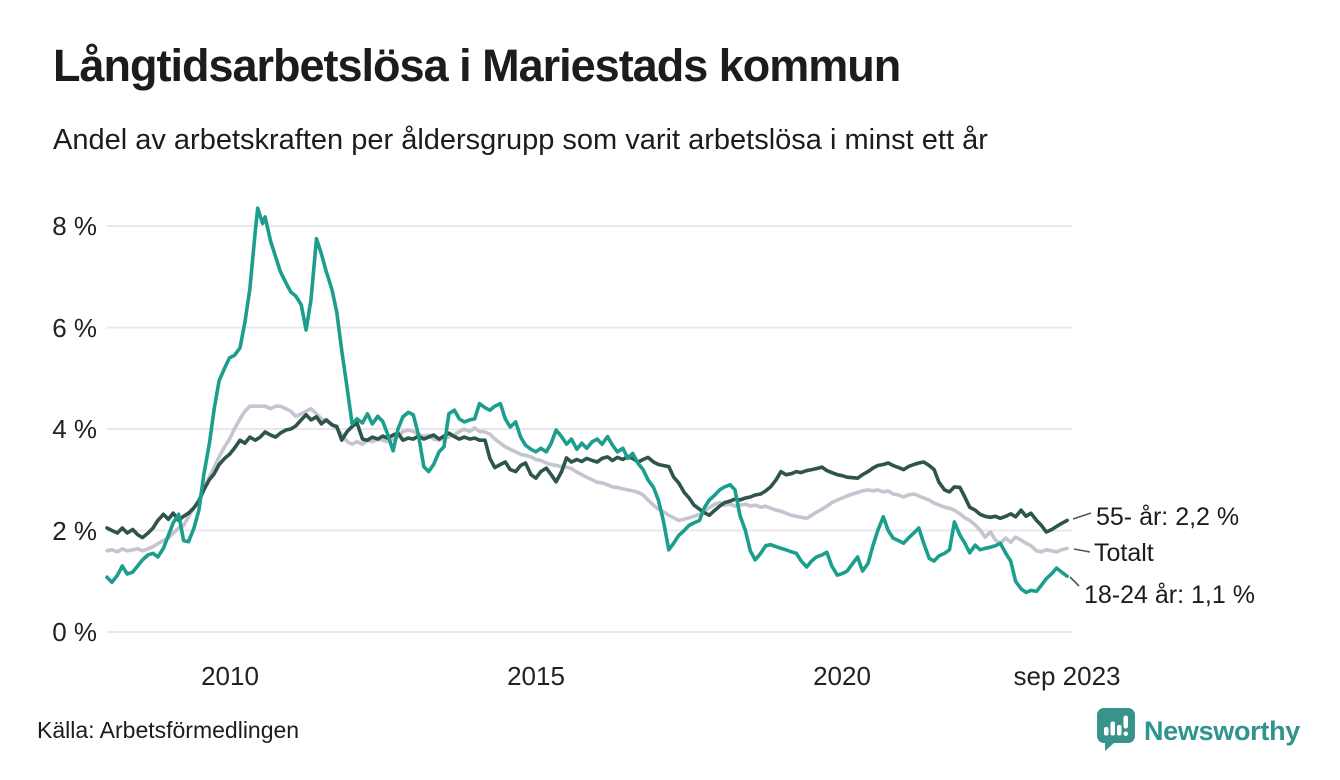 Image resolution: width=1340 pixels, height=780 pixels. I want to click on newsworthy-brand: Newsworthy, so click(1197, 731).